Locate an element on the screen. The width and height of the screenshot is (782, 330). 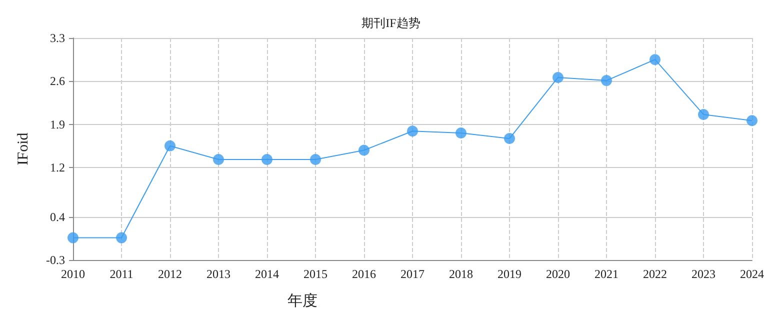
y-tick-label: 1.9 is located at coordinates (57, 124).